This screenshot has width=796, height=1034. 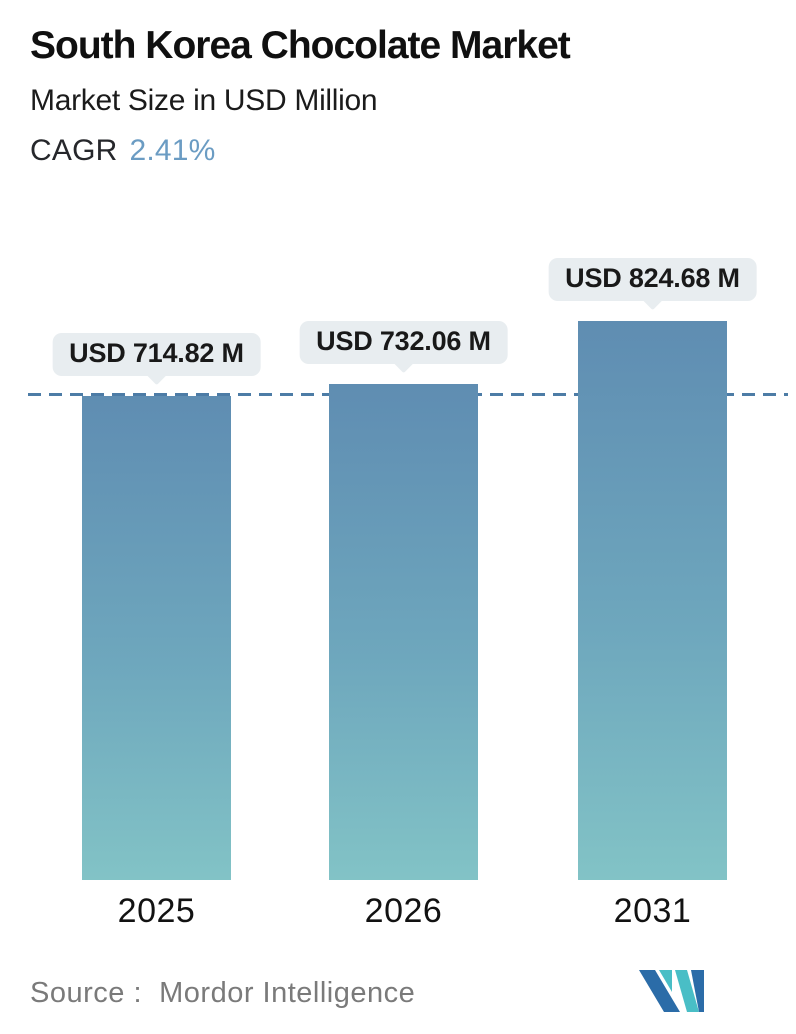 I want to click on source-value: Mordor Intelligence, so click(x=287, y=993).